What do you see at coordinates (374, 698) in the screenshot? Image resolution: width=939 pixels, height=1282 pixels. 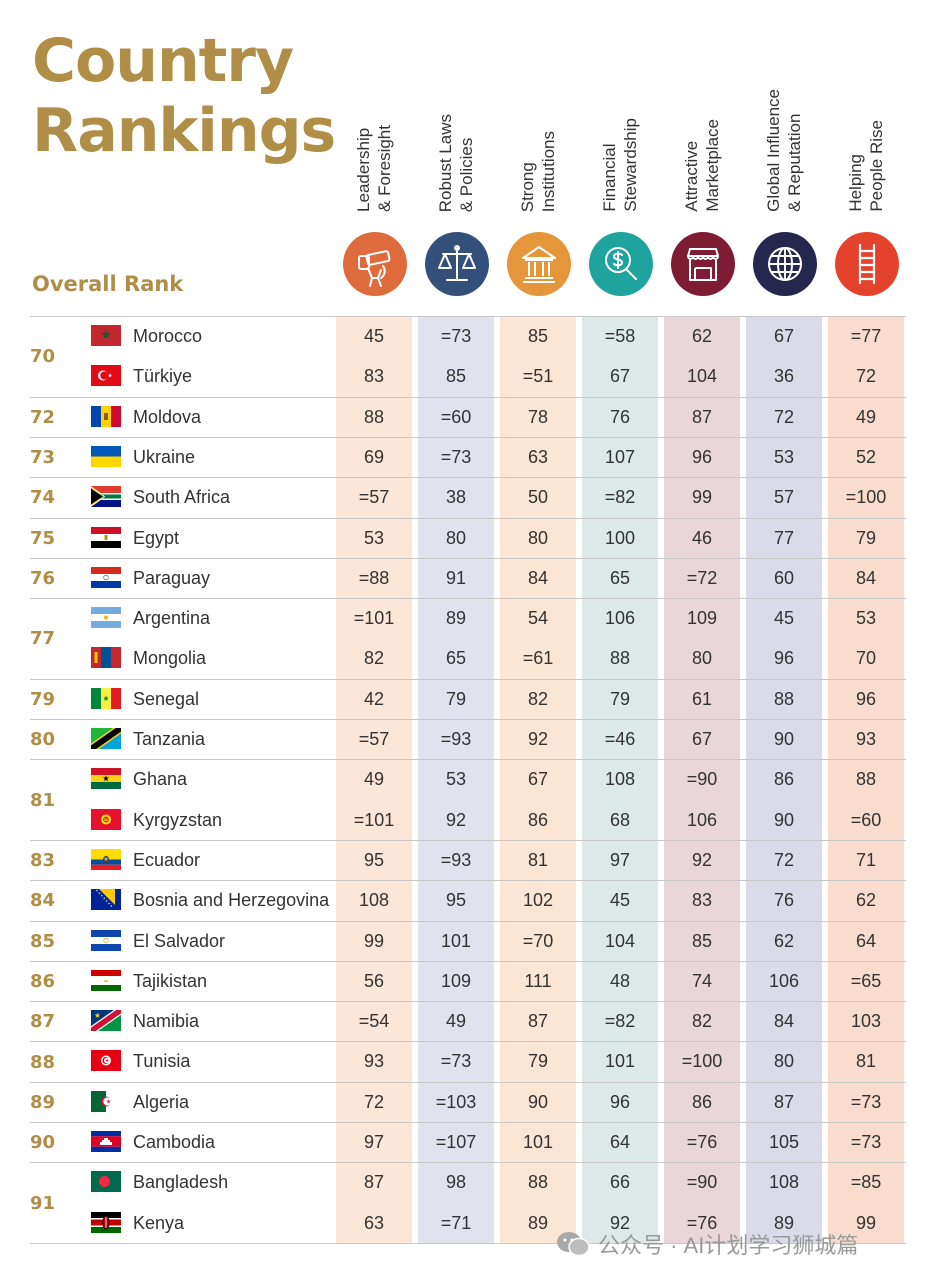 I see `rank-cell-column-1: 42` at bounding box center [374, 698].